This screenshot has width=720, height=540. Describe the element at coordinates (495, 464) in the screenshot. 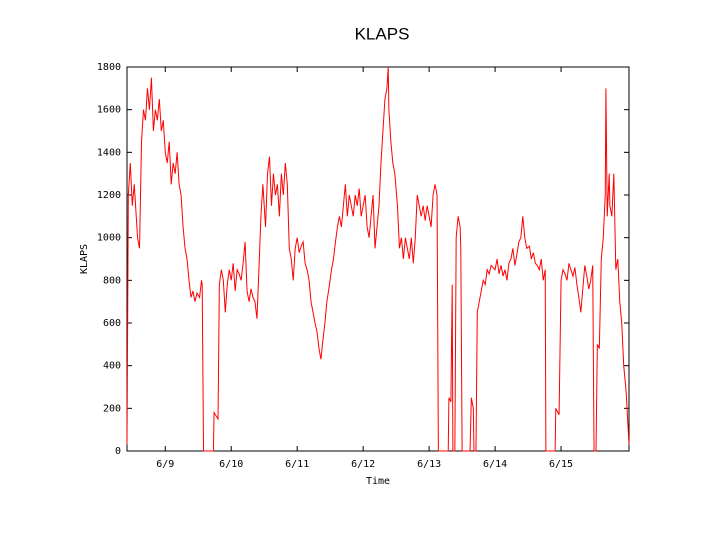

I see `x-tick-label: 6/14` at that location.